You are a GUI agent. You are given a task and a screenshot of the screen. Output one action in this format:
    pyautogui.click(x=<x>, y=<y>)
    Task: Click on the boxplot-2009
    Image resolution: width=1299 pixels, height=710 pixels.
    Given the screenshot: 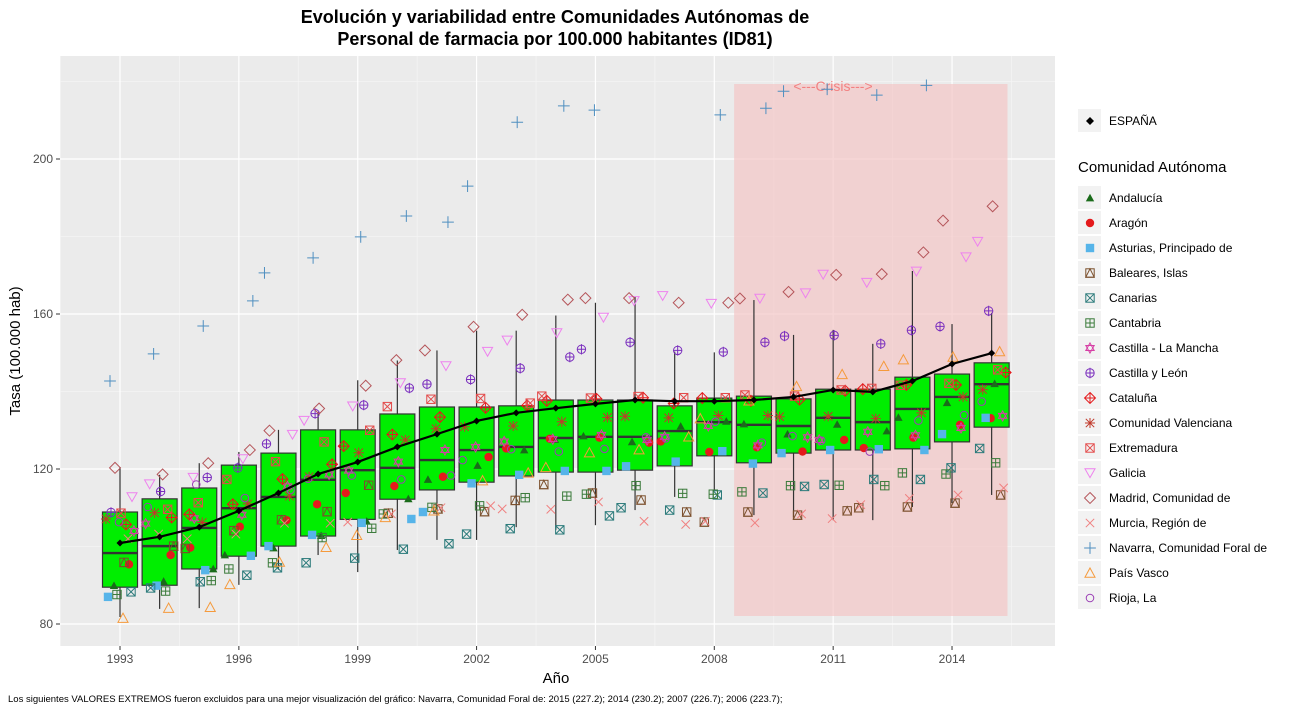 What is the action you would take?
    pyautogui.click(x=754, y=408)
    